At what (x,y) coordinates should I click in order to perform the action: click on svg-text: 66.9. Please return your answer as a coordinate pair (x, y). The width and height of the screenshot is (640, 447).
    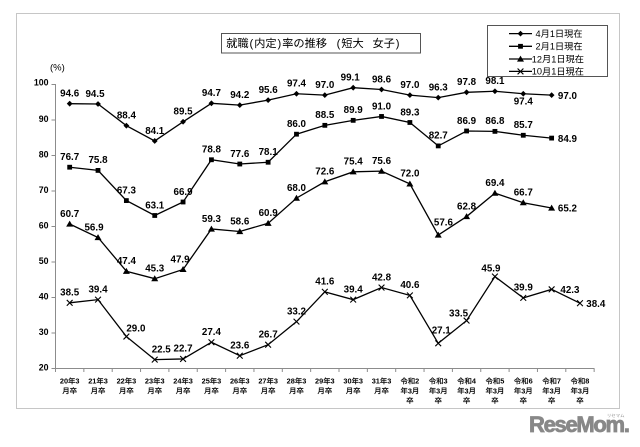
    Looking at the image, I should click on (184, 192).